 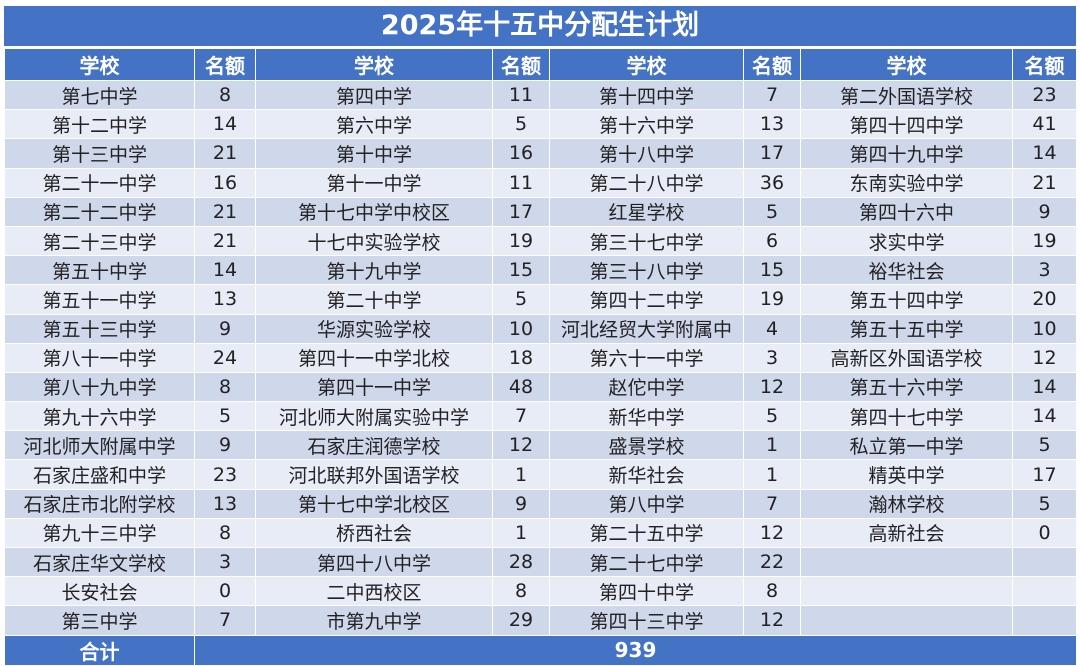 What do you see at coordinates (906, 474) in the screenshot?
I see `school-cell: 精英中学` at bounding box center [906, 474].